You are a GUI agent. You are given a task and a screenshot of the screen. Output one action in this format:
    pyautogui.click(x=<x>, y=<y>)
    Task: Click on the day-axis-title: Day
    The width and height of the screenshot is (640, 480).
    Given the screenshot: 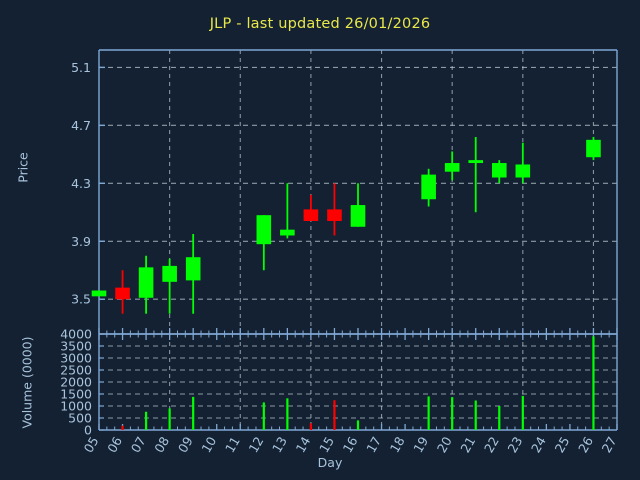 What is the action you would take?
    pyautogui.click(x=330, y=462)
    